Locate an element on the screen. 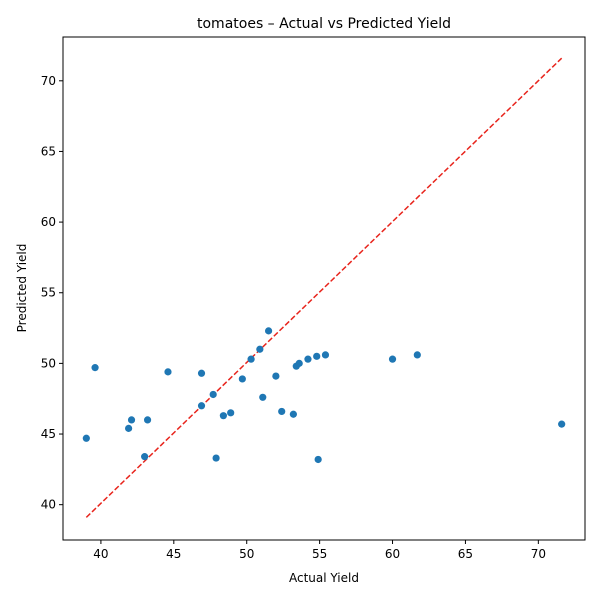  chart-title: tomatoes – Actual vs Predicted Yield is located at coordinates (324, 24).